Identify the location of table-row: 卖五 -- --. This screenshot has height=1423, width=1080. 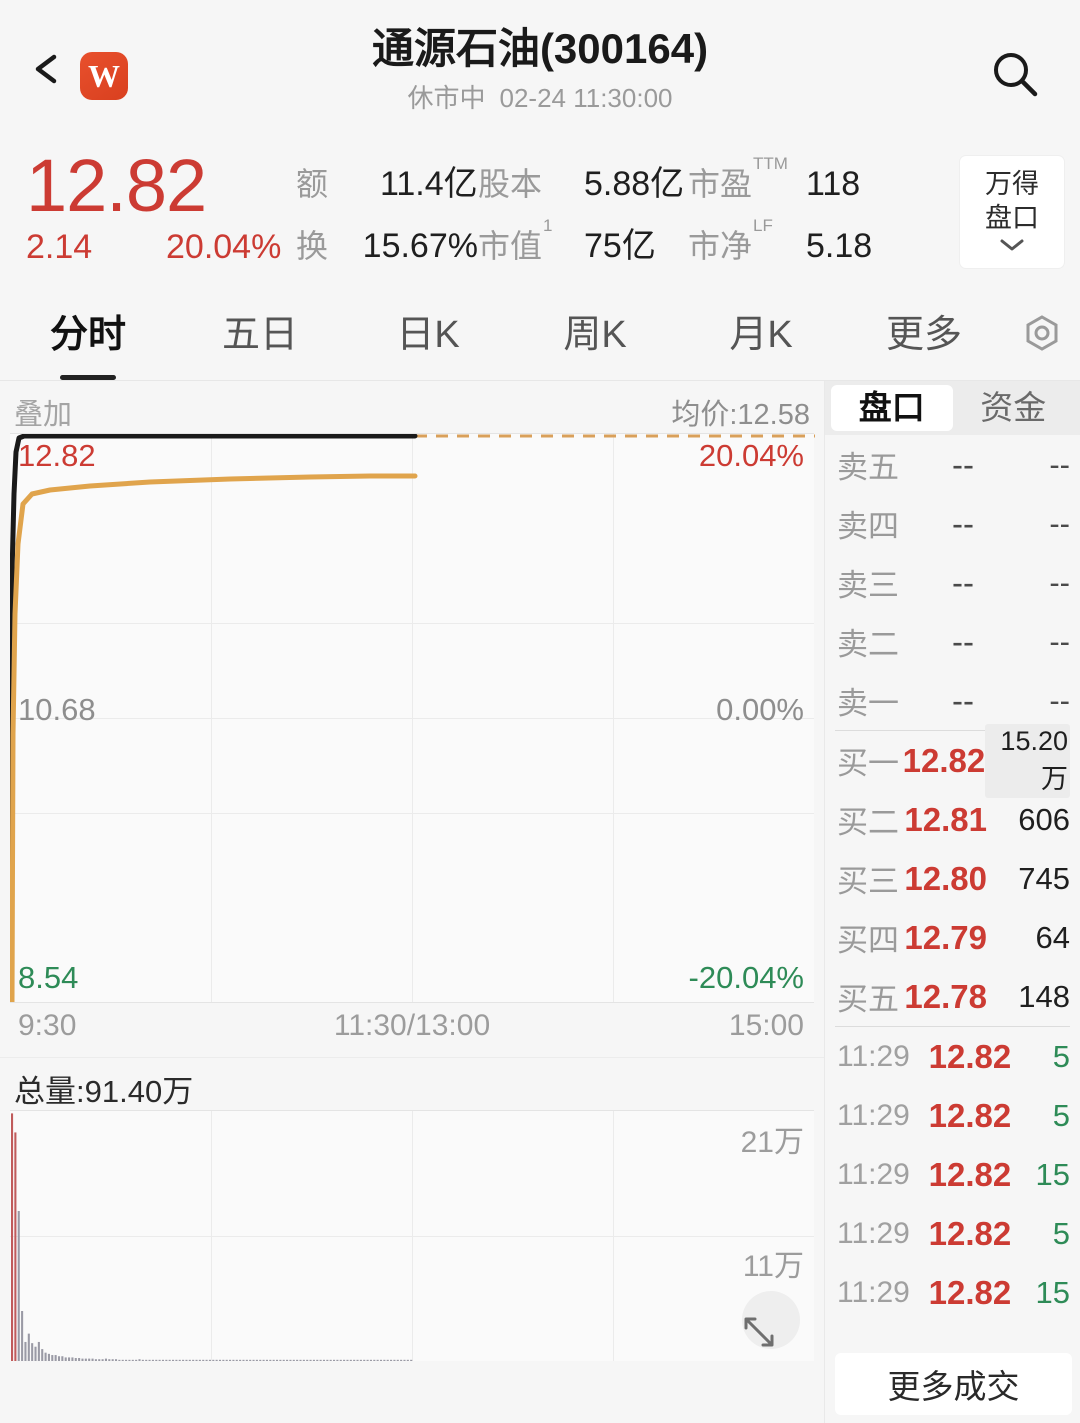
(952, 464).